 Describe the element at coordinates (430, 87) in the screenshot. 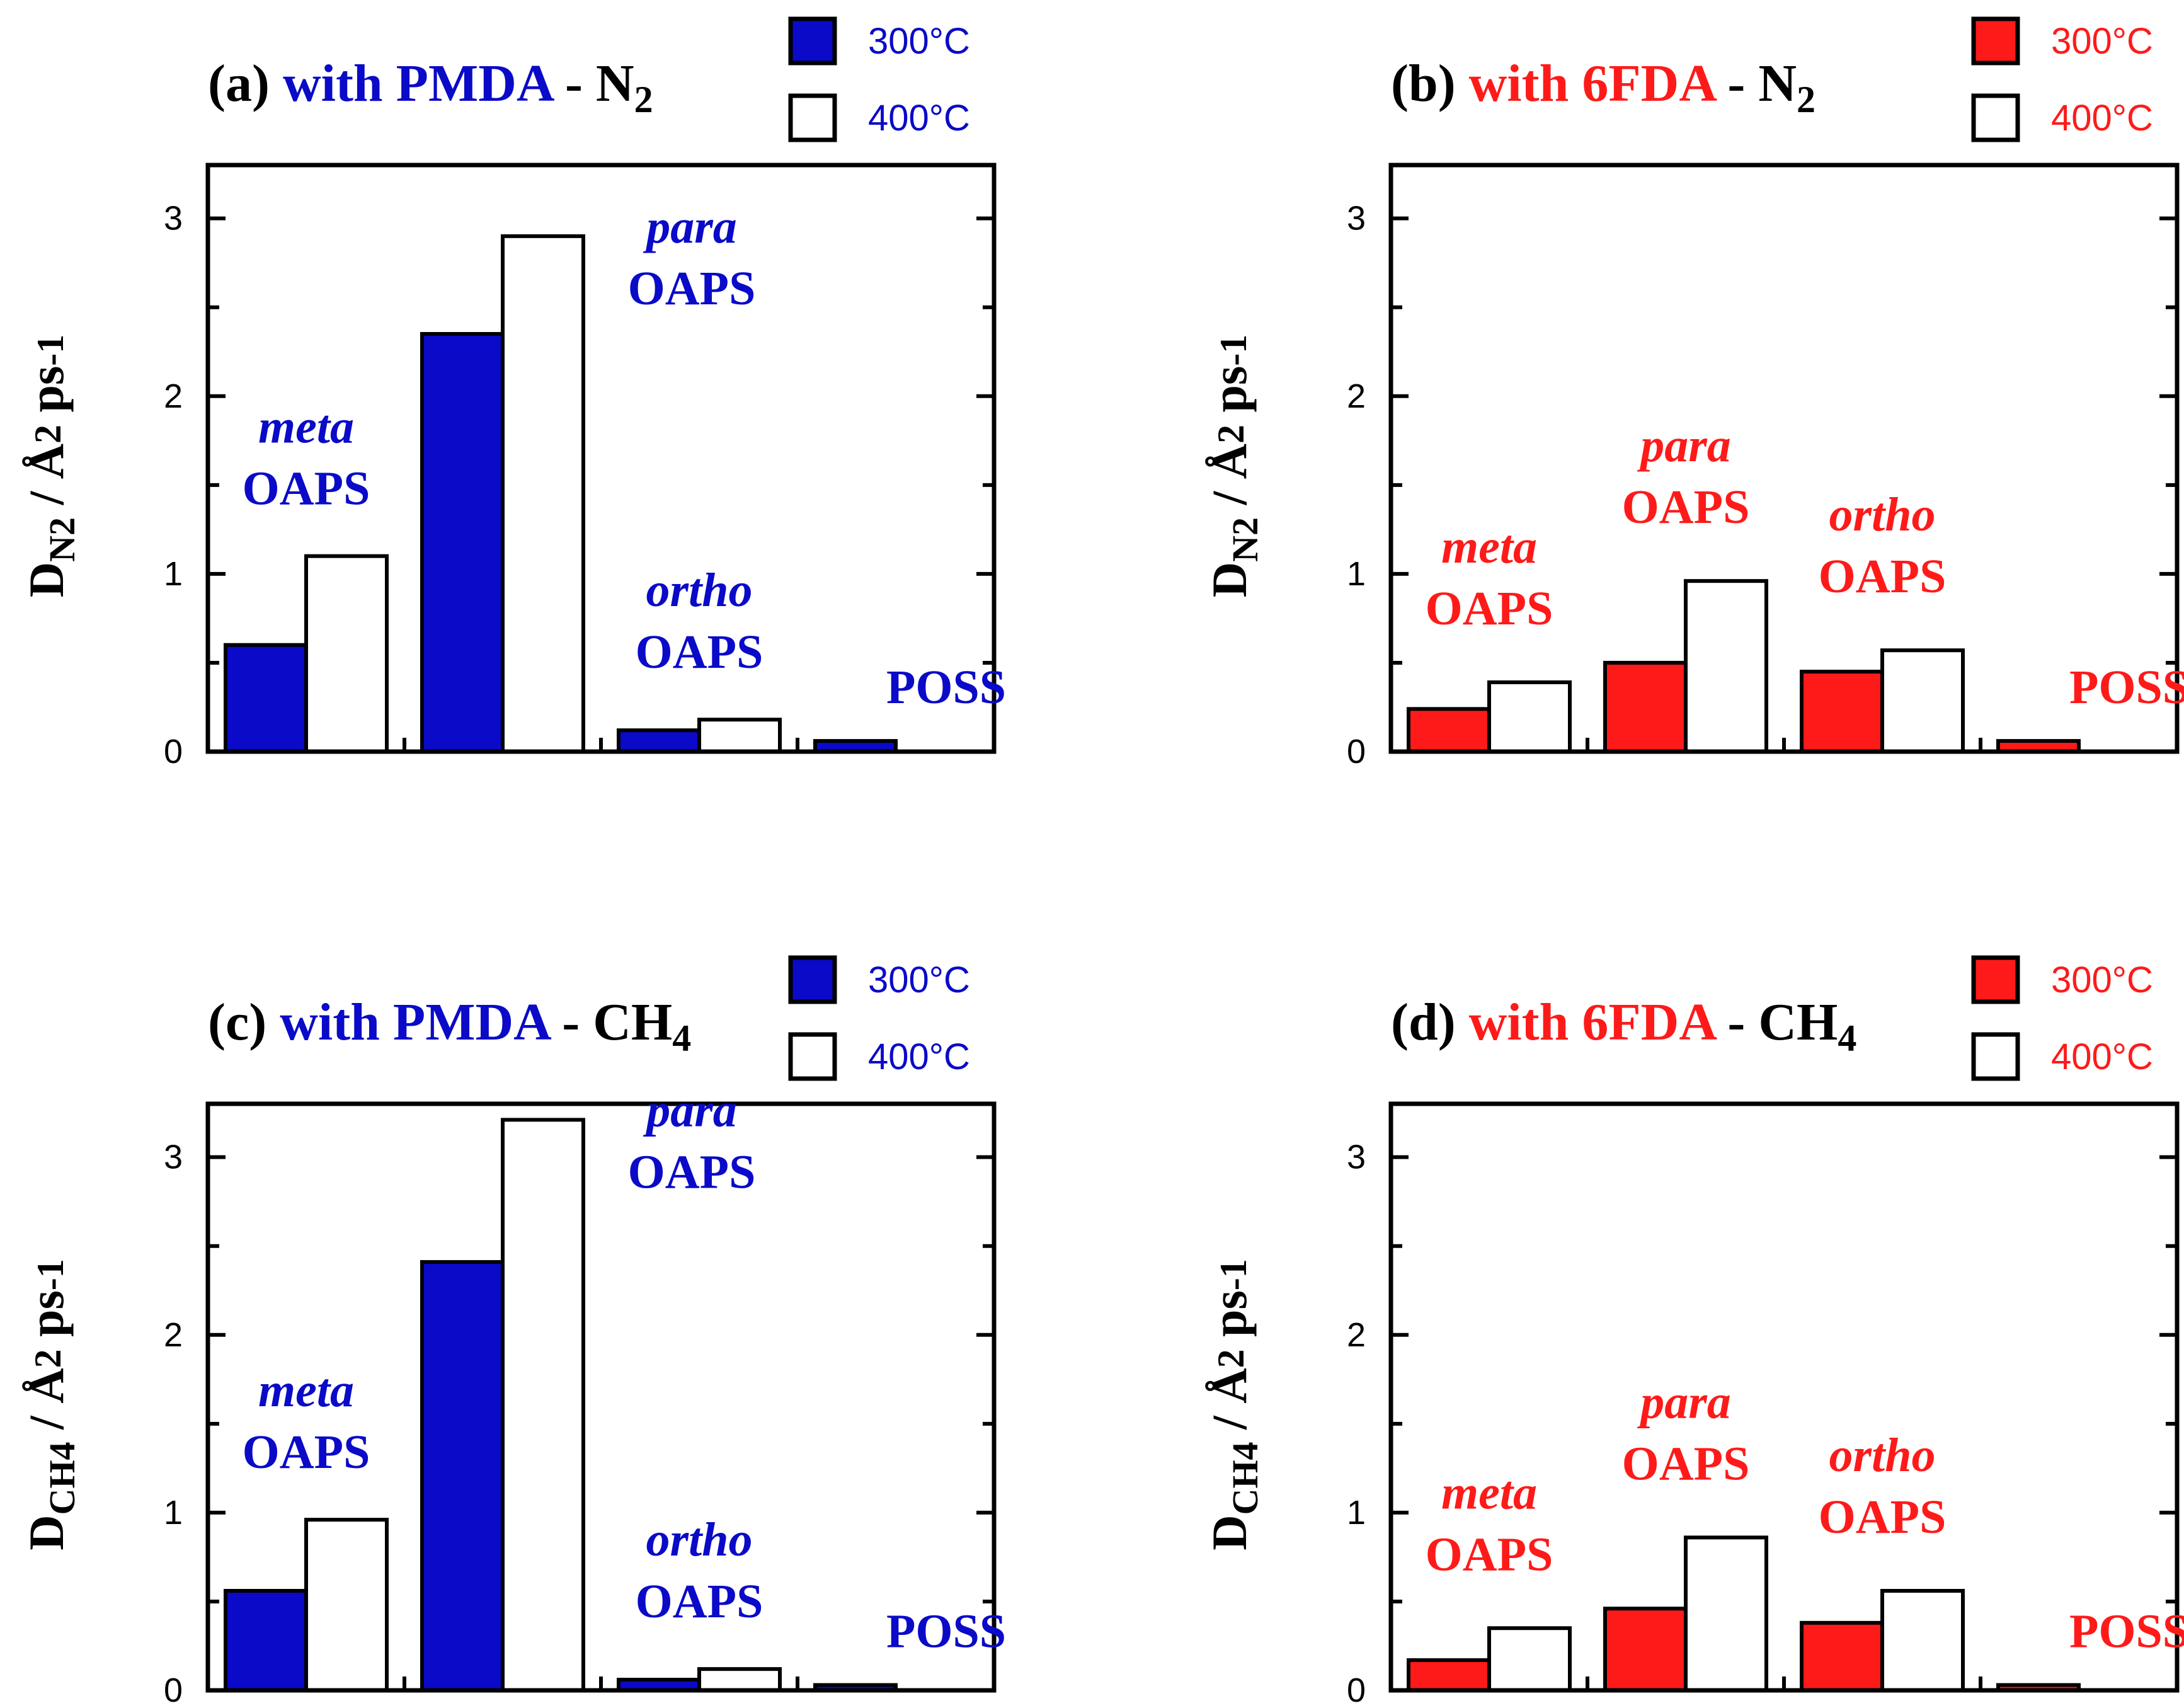

I see `panel-title: (a) with PMDA - N2` at that location.